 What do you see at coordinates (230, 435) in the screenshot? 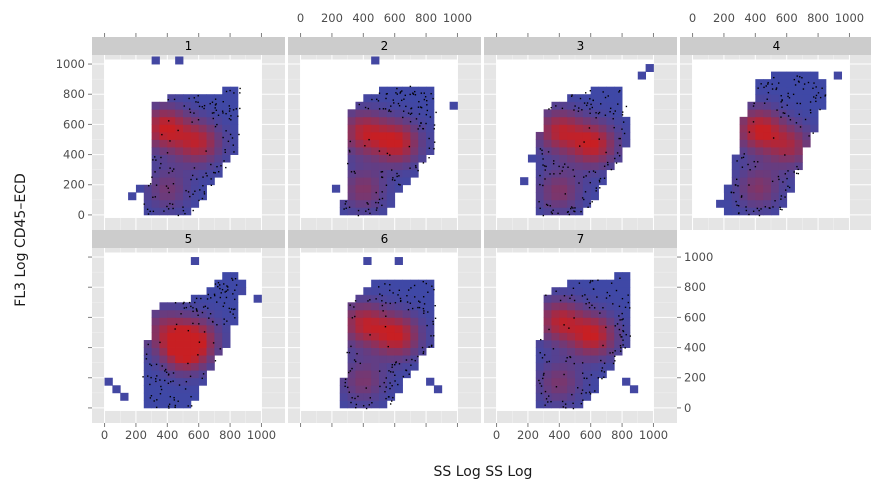
I see `x-tick-label: 800` at bounding box center [230, 435].